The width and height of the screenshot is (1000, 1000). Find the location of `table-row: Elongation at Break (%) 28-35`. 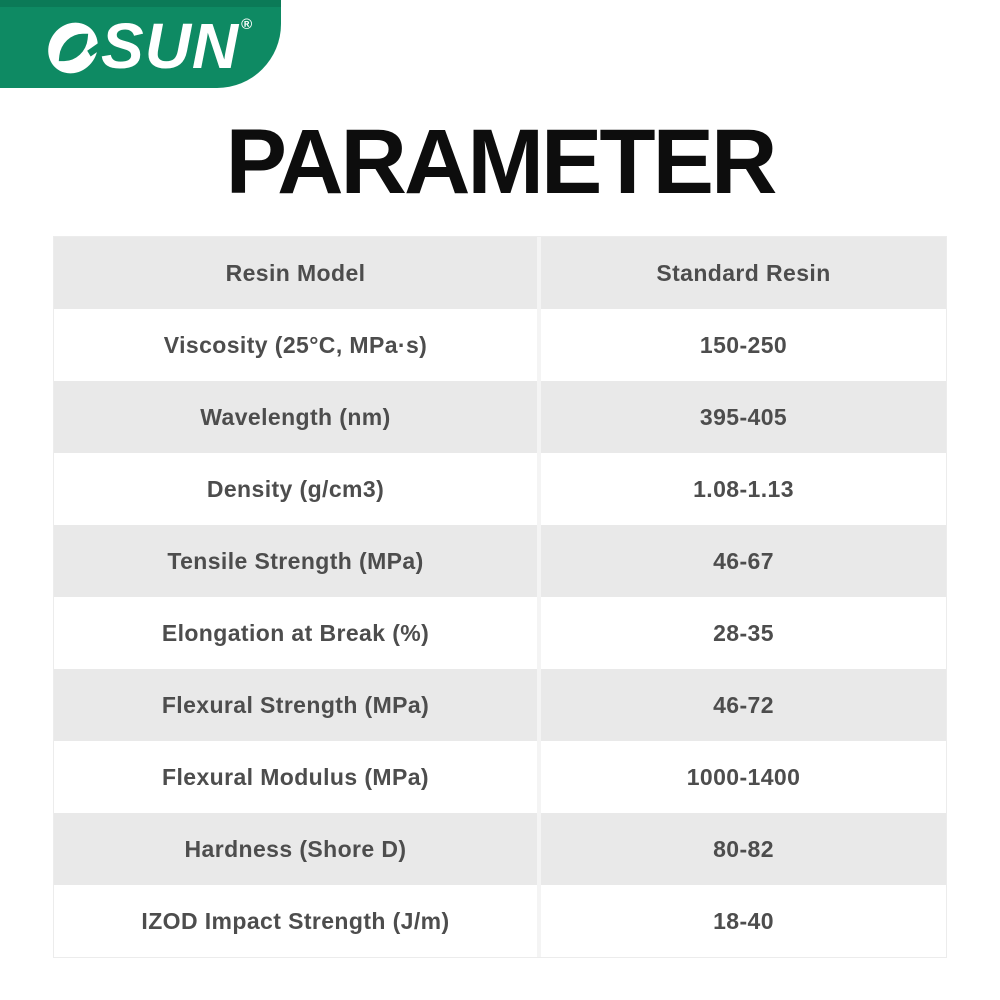

table-row: Elongation at Break (%) 28-35 is located at coordinates (500, 633).